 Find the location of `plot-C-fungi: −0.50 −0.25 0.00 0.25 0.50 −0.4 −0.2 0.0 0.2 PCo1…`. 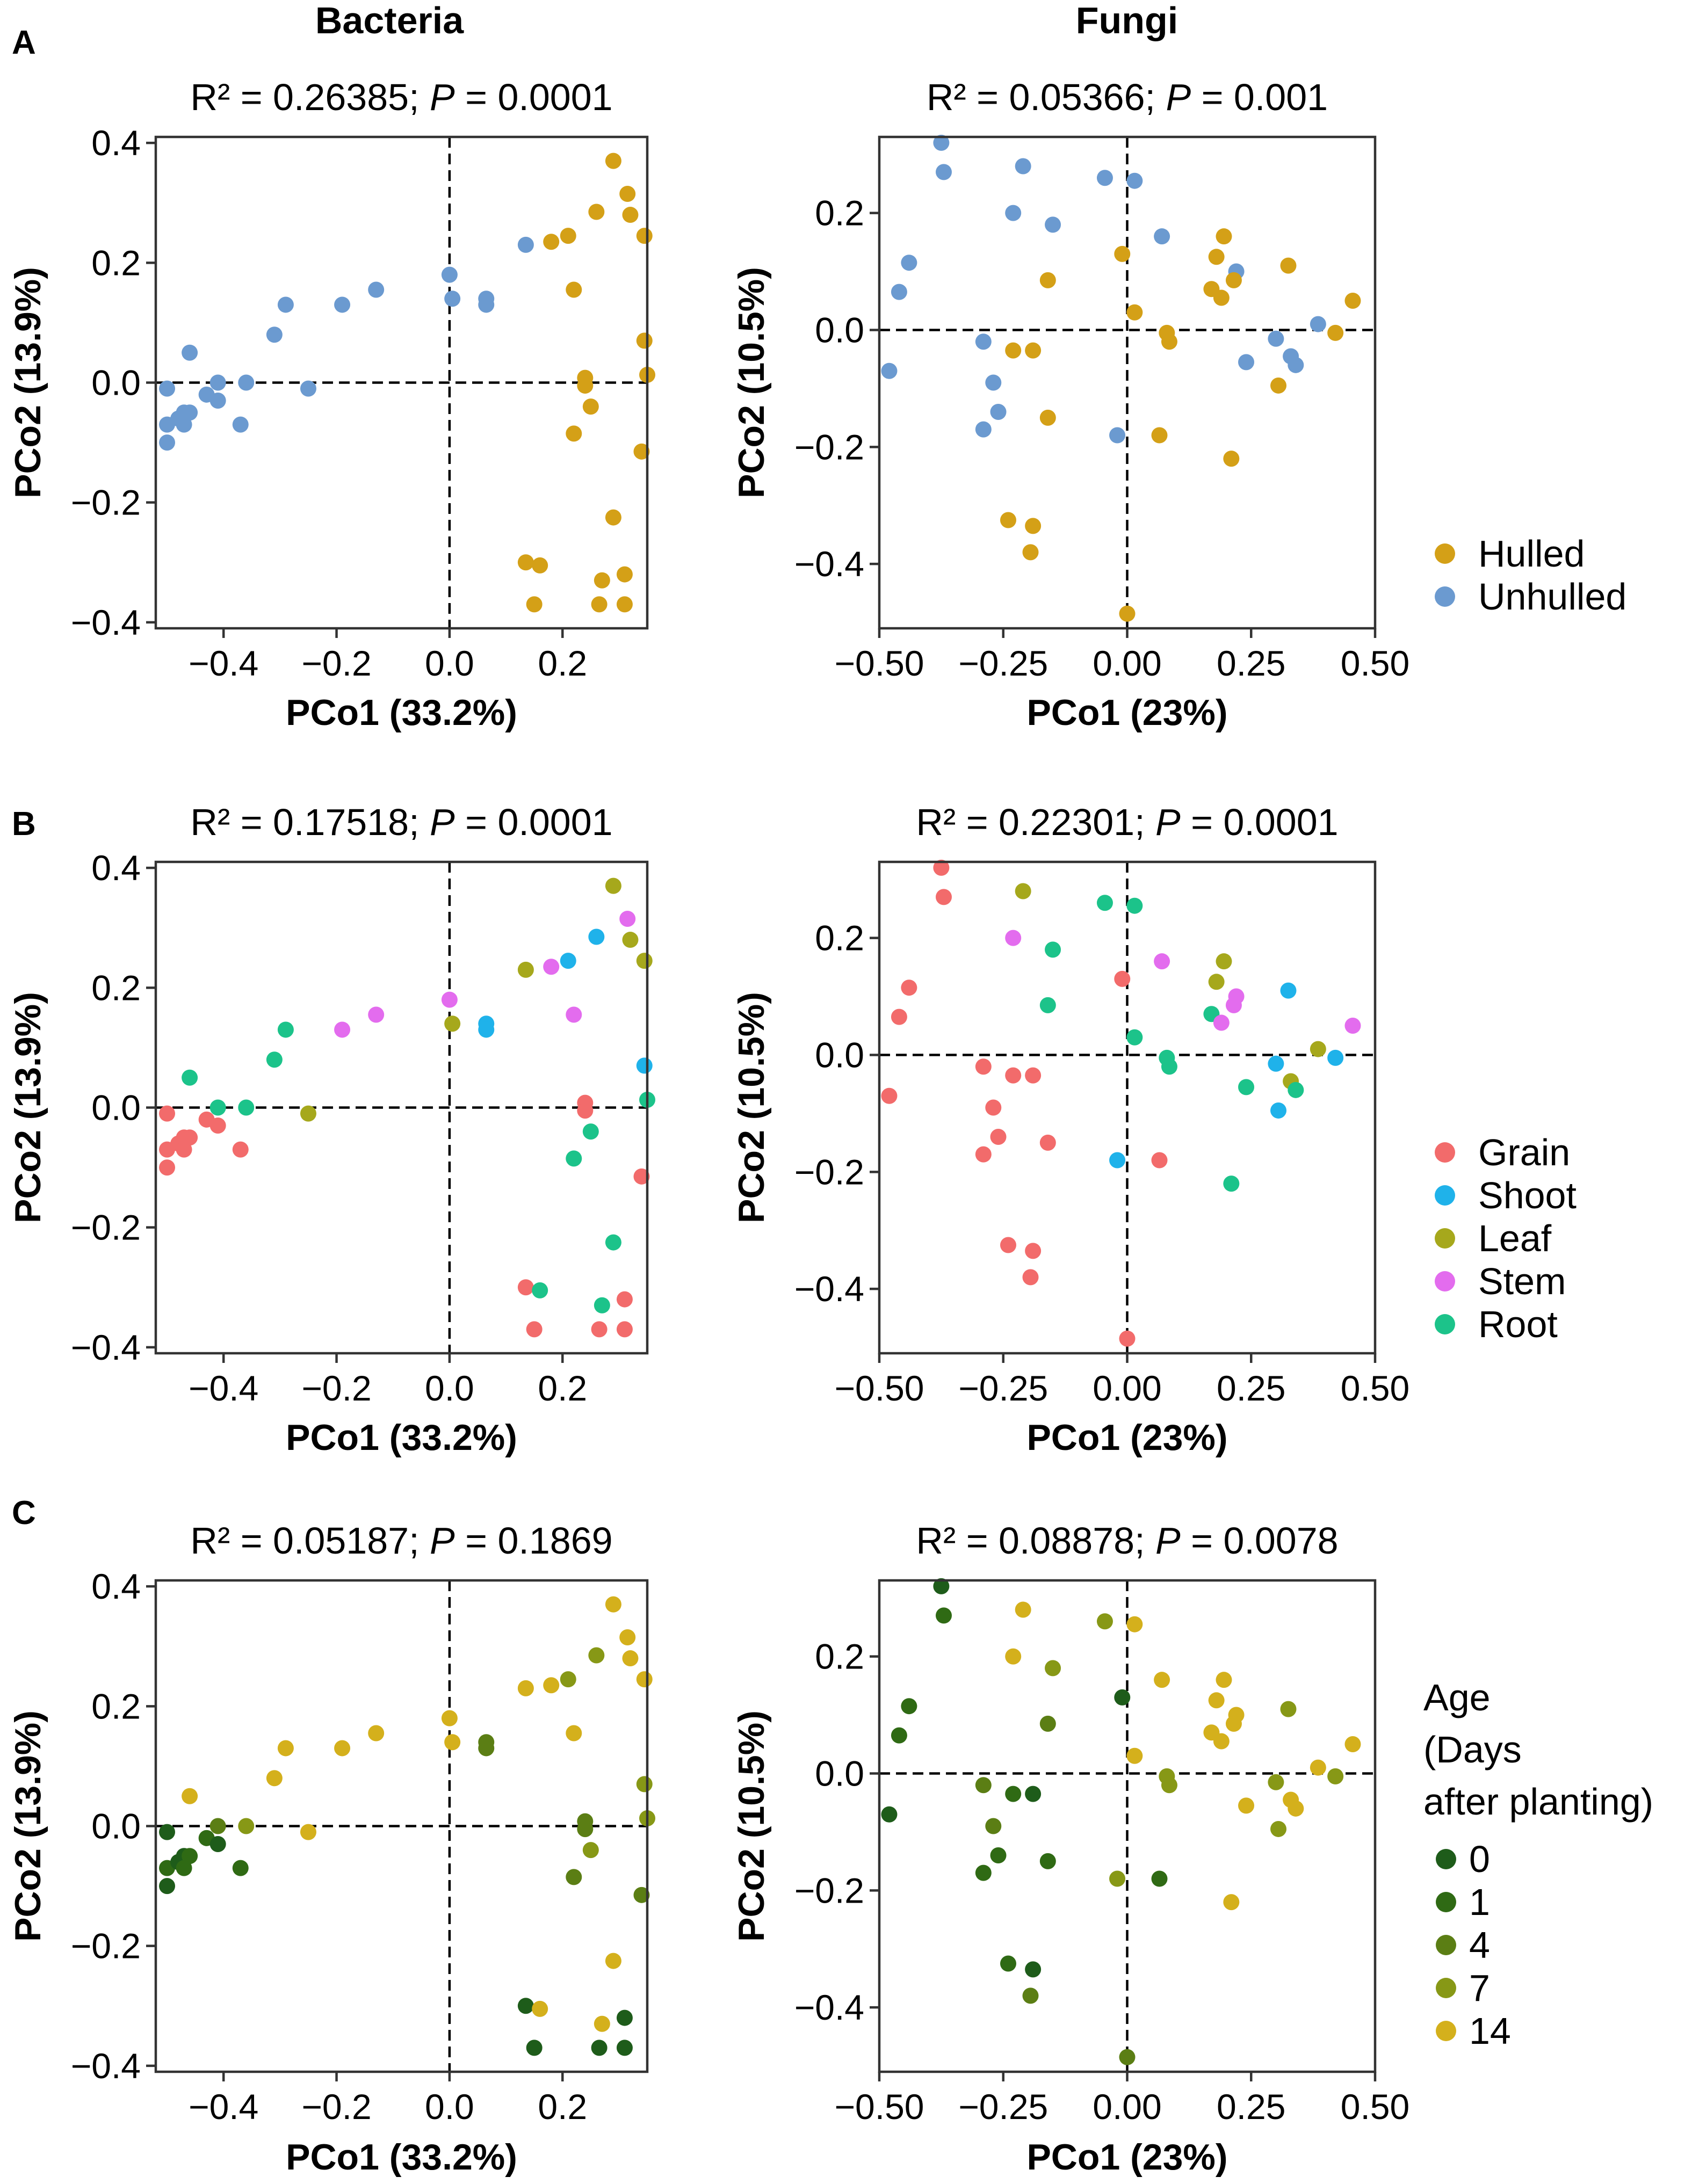

plot-C-fungi: −0.50 −0.25 0.00 0.25 0.50 −0.4 −0.2 0.0 0.2 PCo1… is located at coordinates (1070, 1849).